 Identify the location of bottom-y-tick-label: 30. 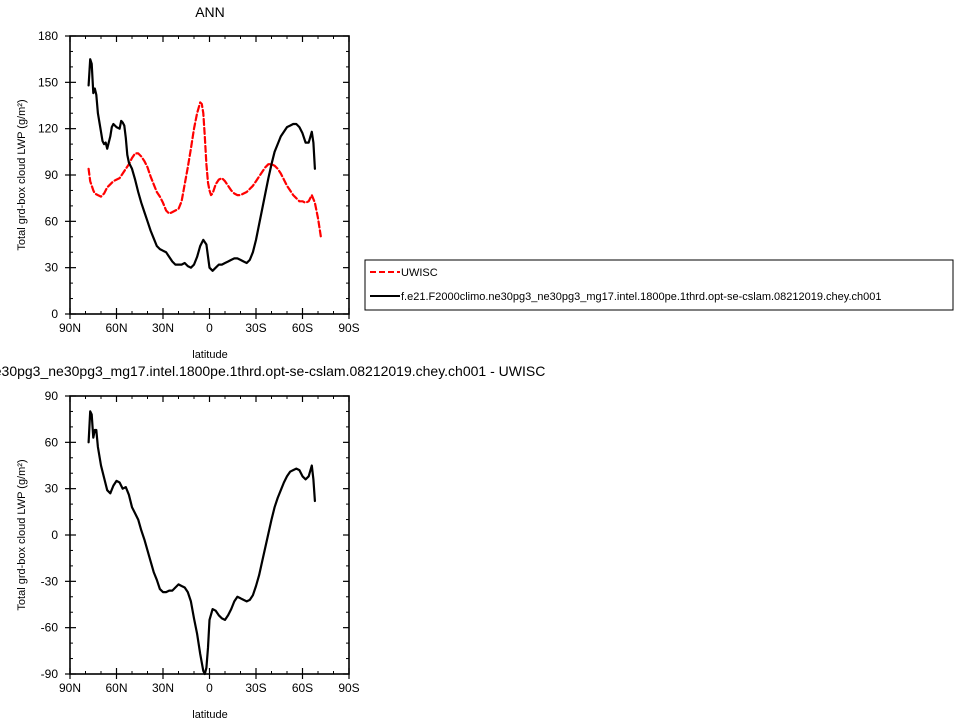
(52, 489).